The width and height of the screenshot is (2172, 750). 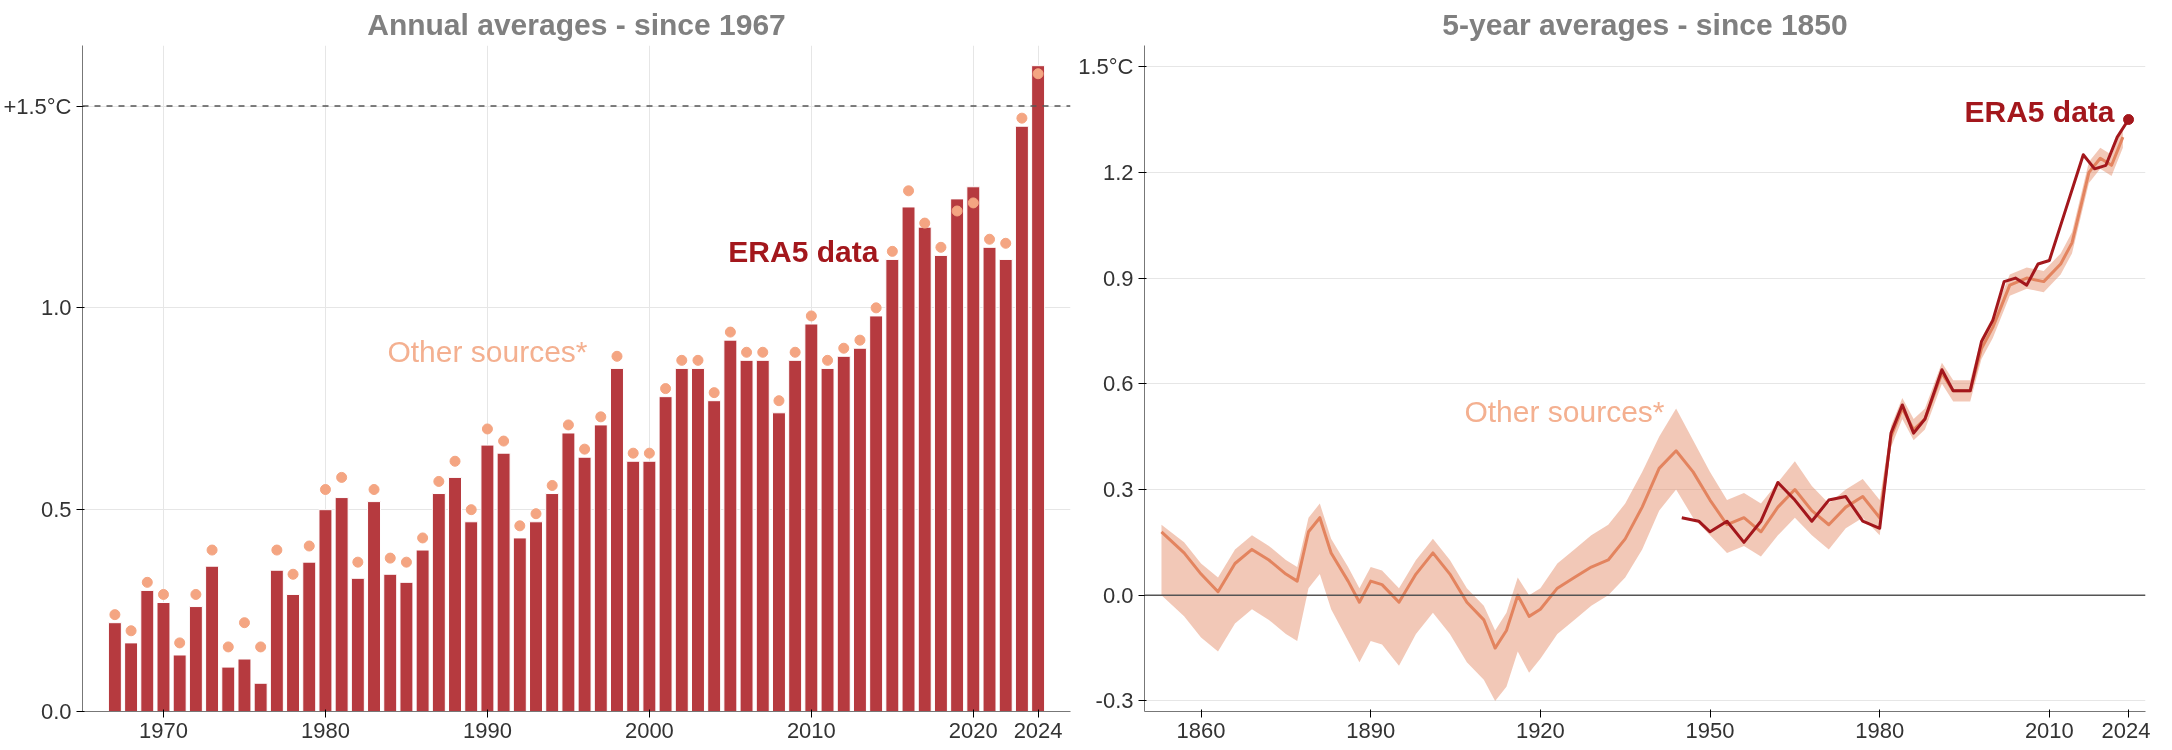 What do you see at coordinates (56, 510) in the screenshot?
I see `y-tick-label: 0.5` at bounding box center [56, 510].